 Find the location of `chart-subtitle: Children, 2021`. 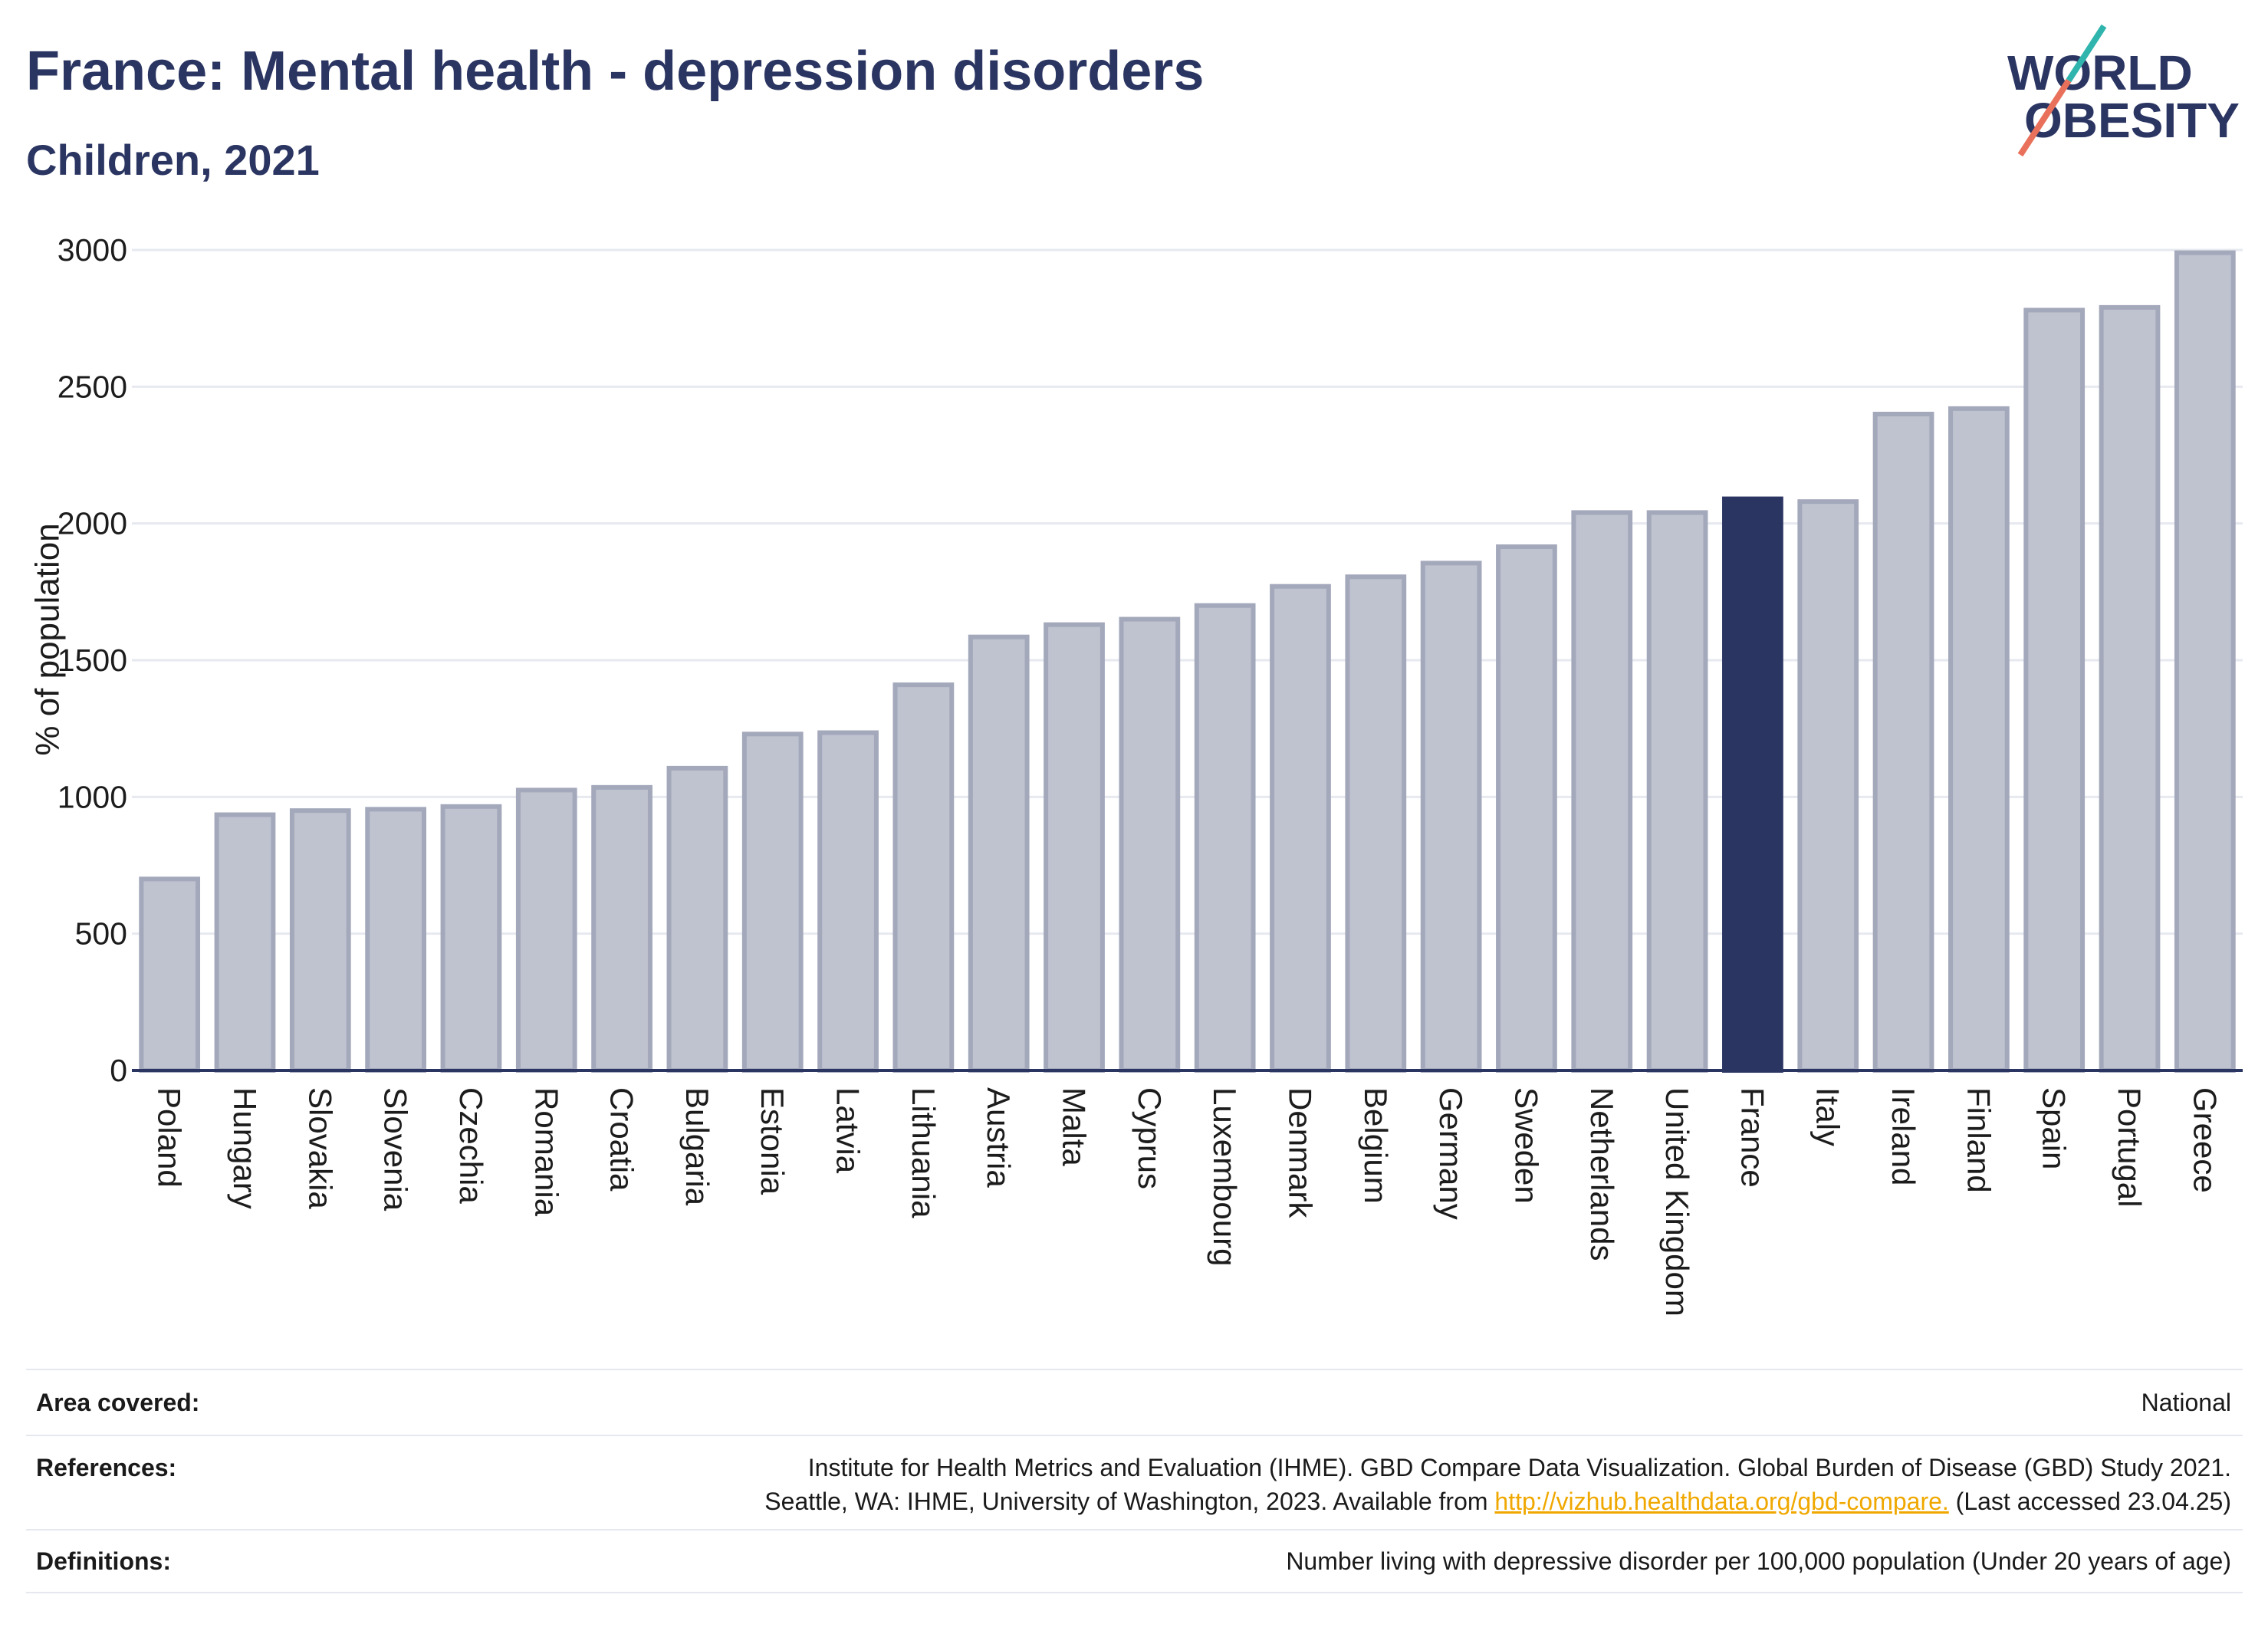

chart-subtitle: Children, 2021 is located at coordinates (173, 160).